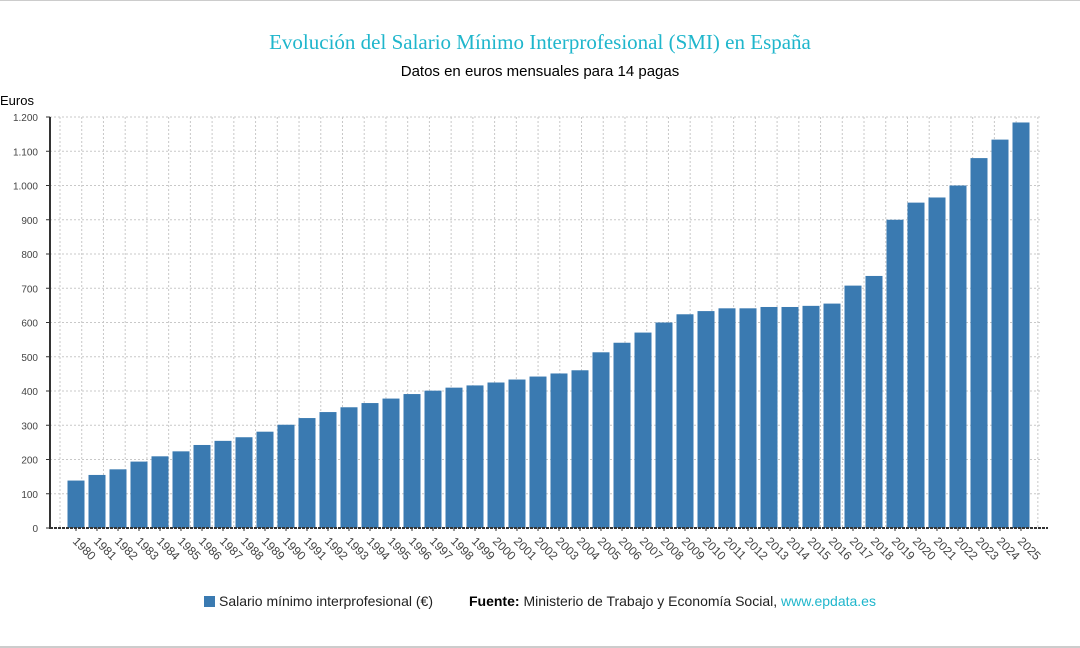 Image resolution: width=1080 pixels, height=648 pixels. What do you see at coordinates (937, 363) in the screenshot?
I see `bar-2021` at bounding box center [937, 363].